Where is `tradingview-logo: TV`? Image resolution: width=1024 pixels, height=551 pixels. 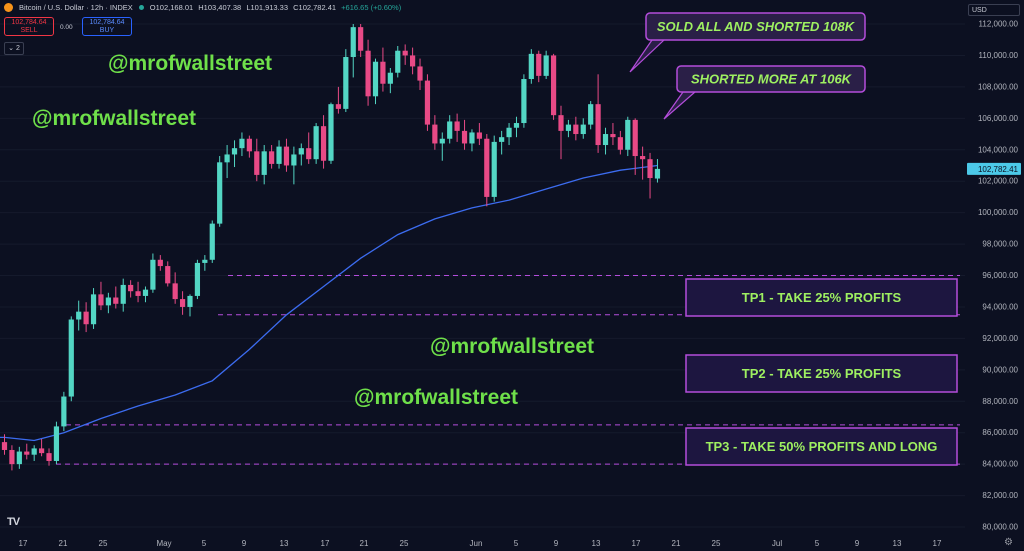
tradingview-logo: TV is located at coordinates (13, 522).